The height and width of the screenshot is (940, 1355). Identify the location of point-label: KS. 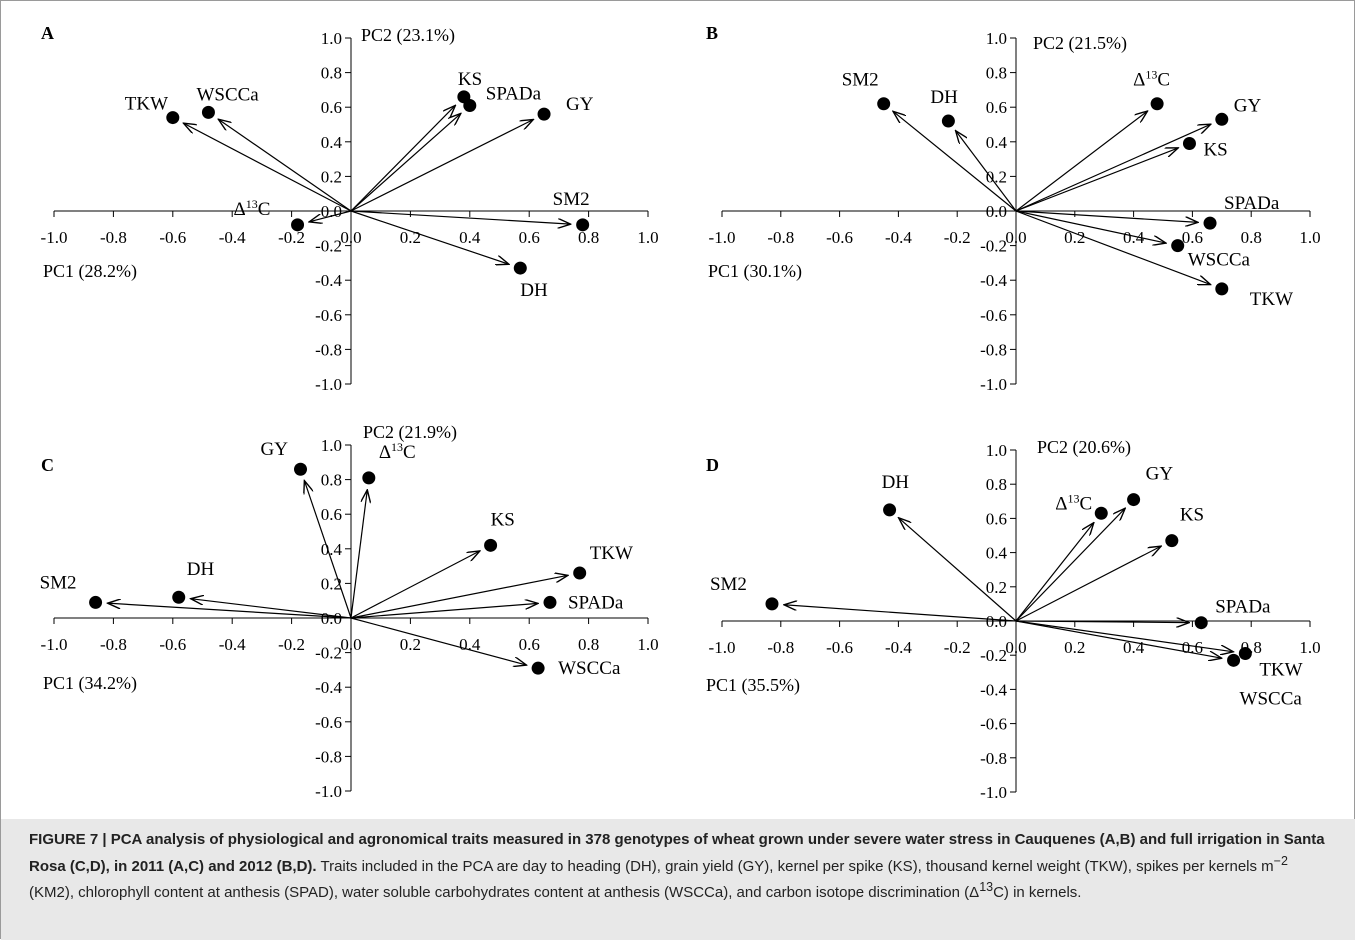
(1192, 515).